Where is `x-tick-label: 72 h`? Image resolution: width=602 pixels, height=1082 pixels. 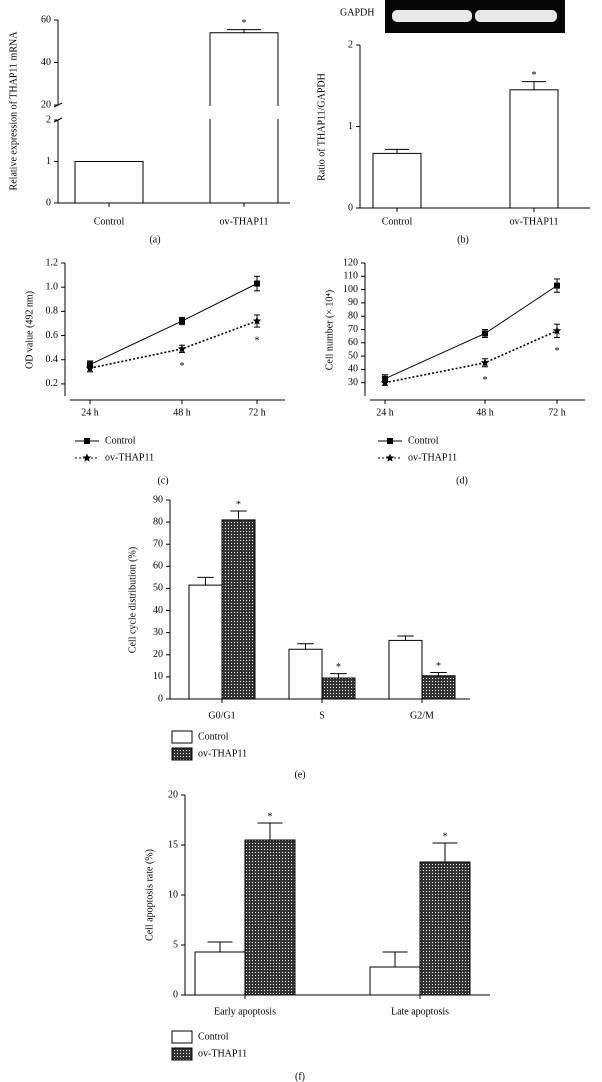
x-tick-label: 72 h is located at coordinates (557, 412).